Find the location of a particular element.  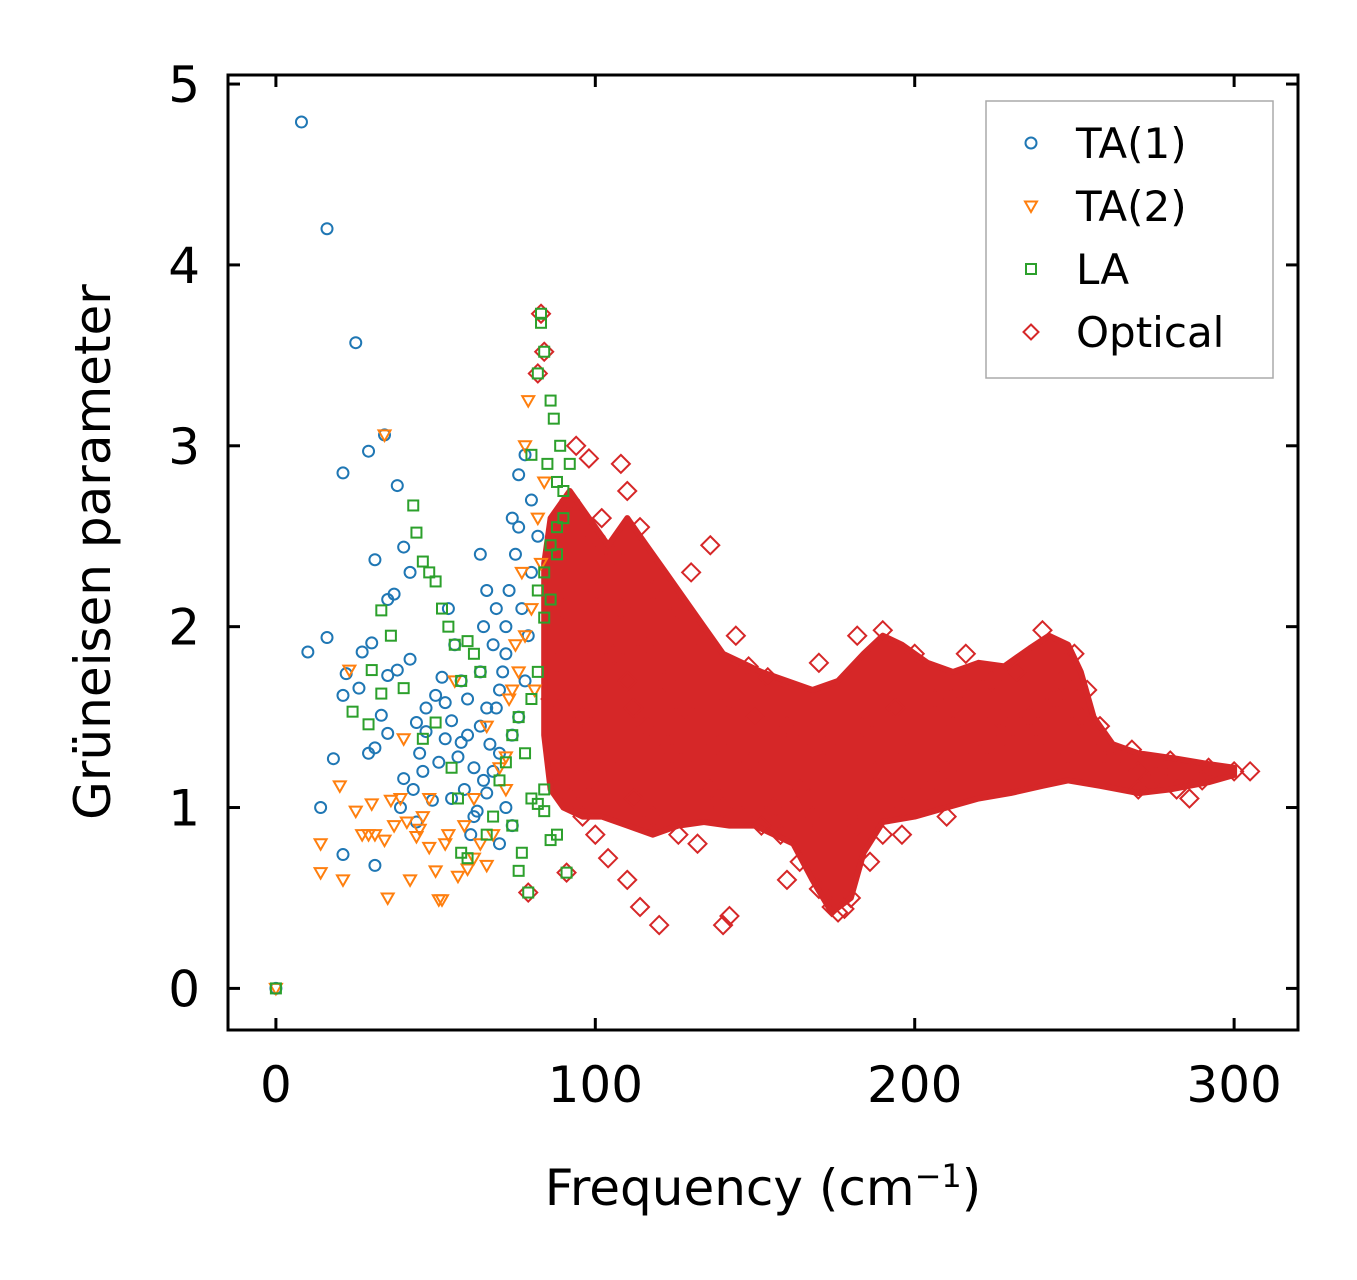

series-la is located at coordinates (422, 651).